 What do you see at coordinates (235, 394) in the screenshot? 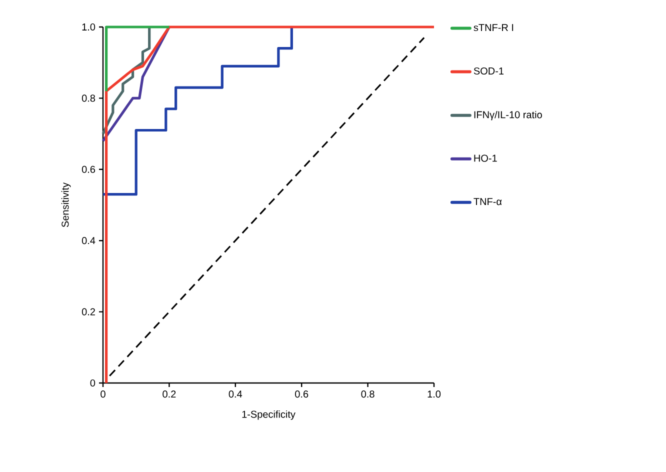
I see `x-tick-label: 0.4` at bounding box center [235, 394].